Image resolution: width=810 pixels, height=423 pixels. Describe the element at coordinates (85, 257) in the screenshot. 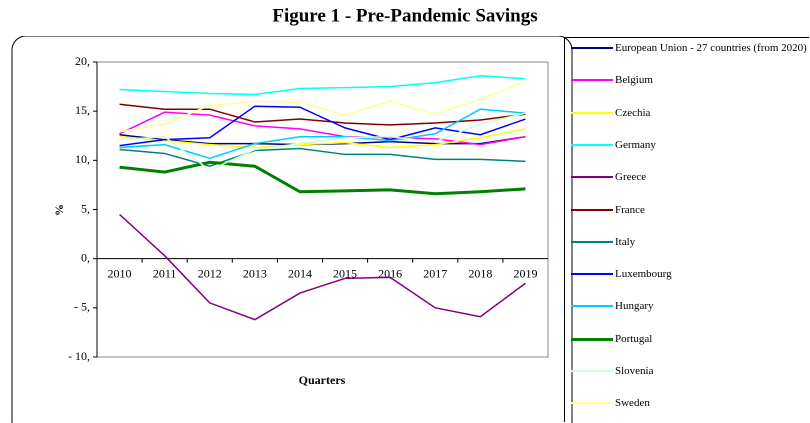

I see `y-tick-label: 0,` at that location.